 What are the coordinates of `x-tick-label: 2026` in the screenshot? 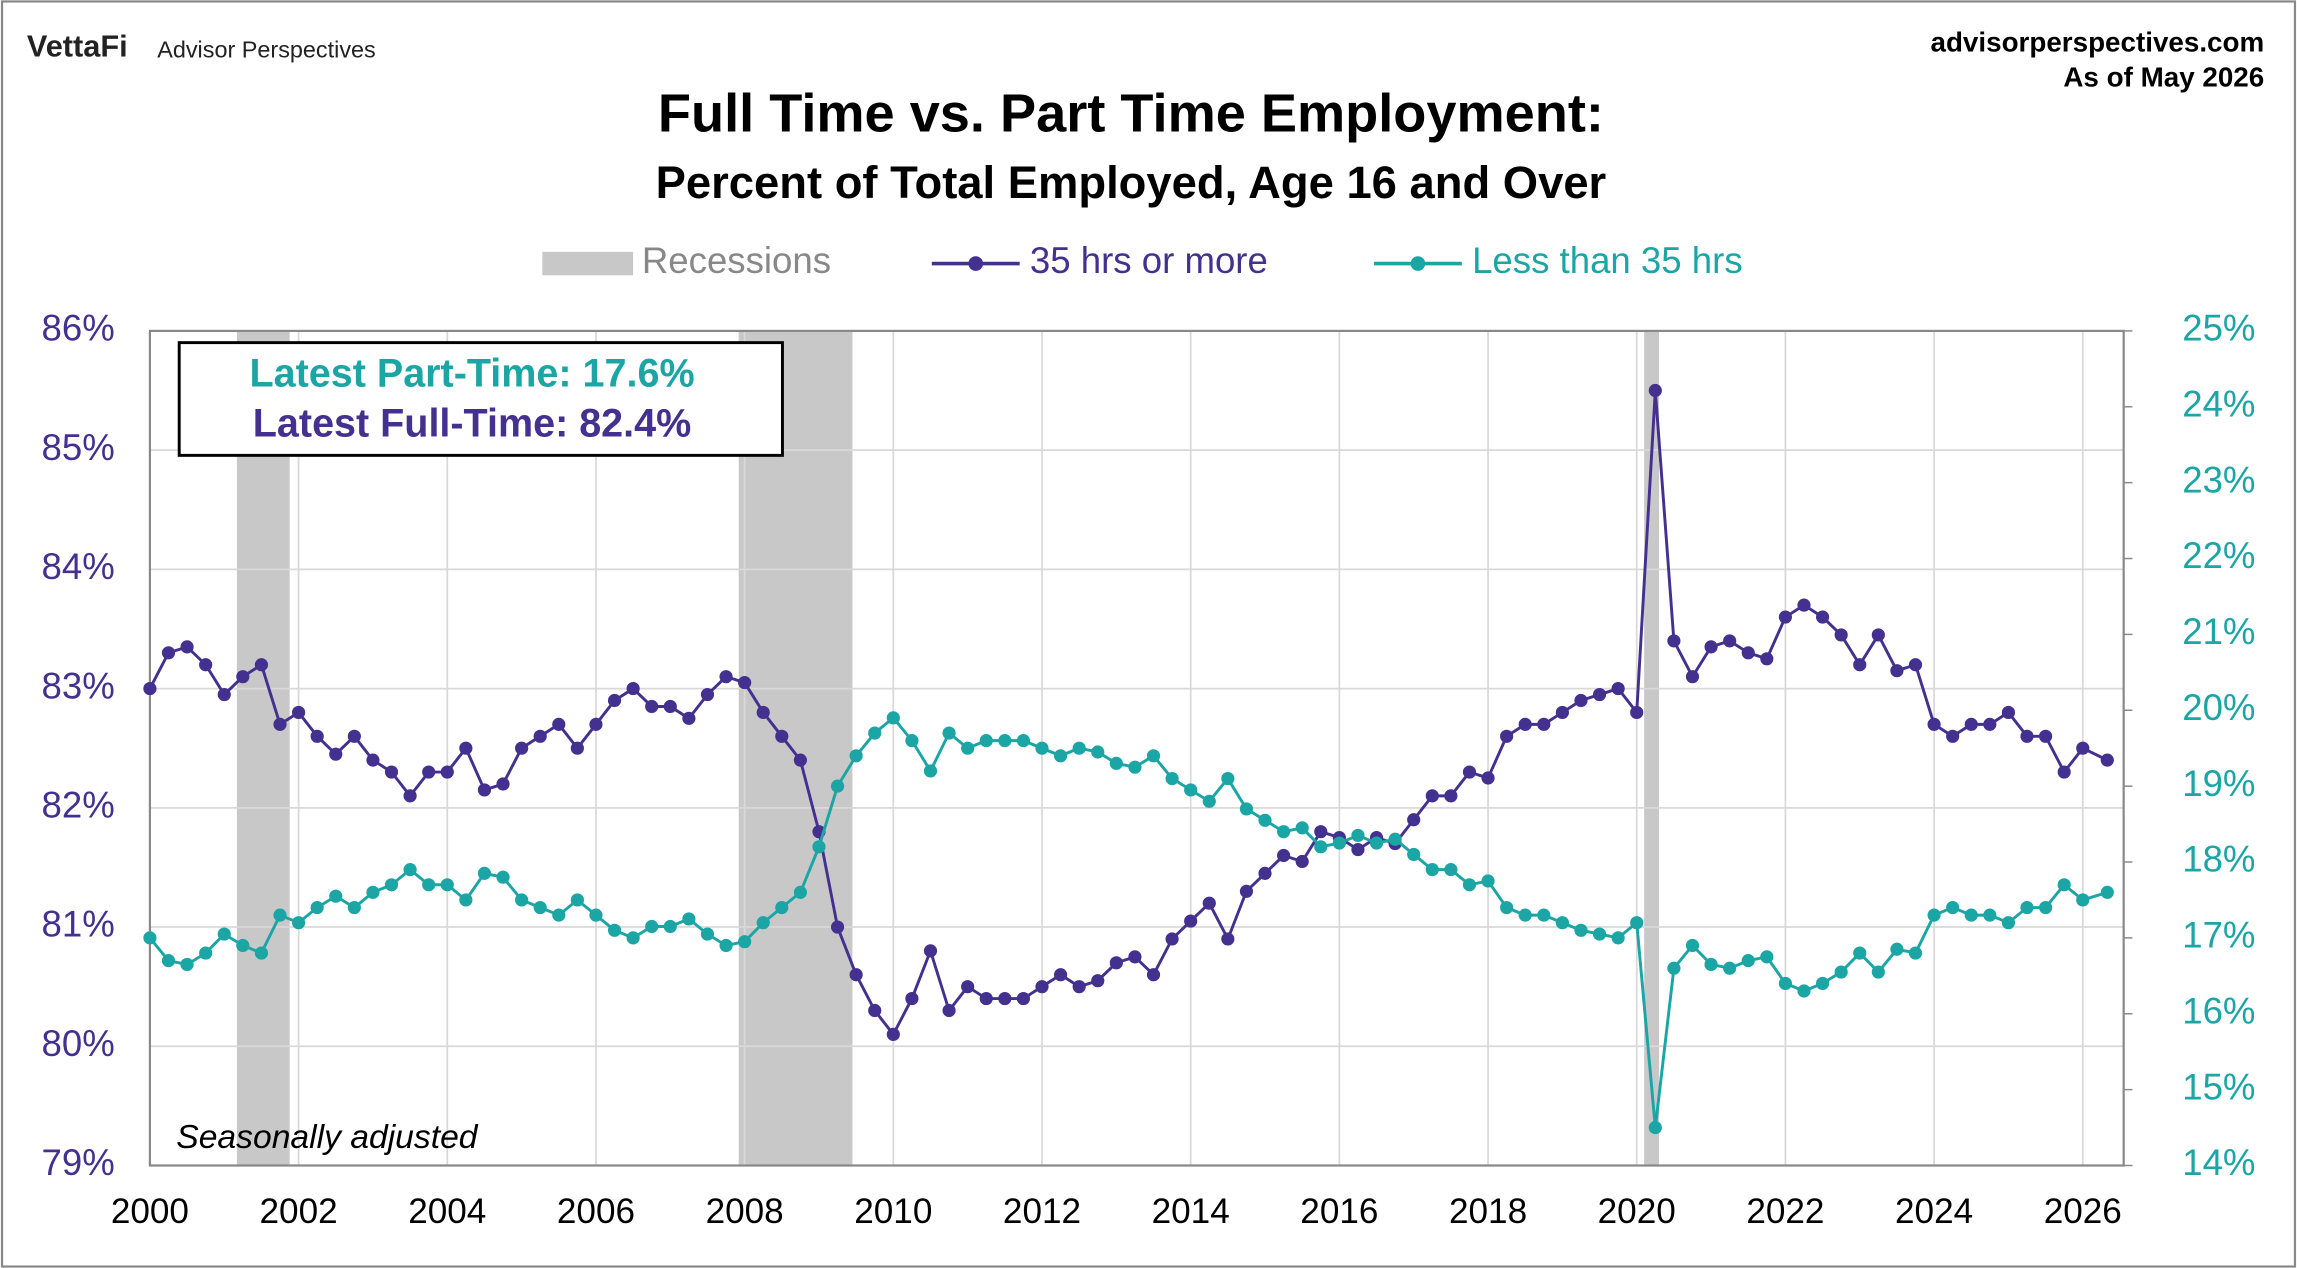 It's located at (2083, 1211).